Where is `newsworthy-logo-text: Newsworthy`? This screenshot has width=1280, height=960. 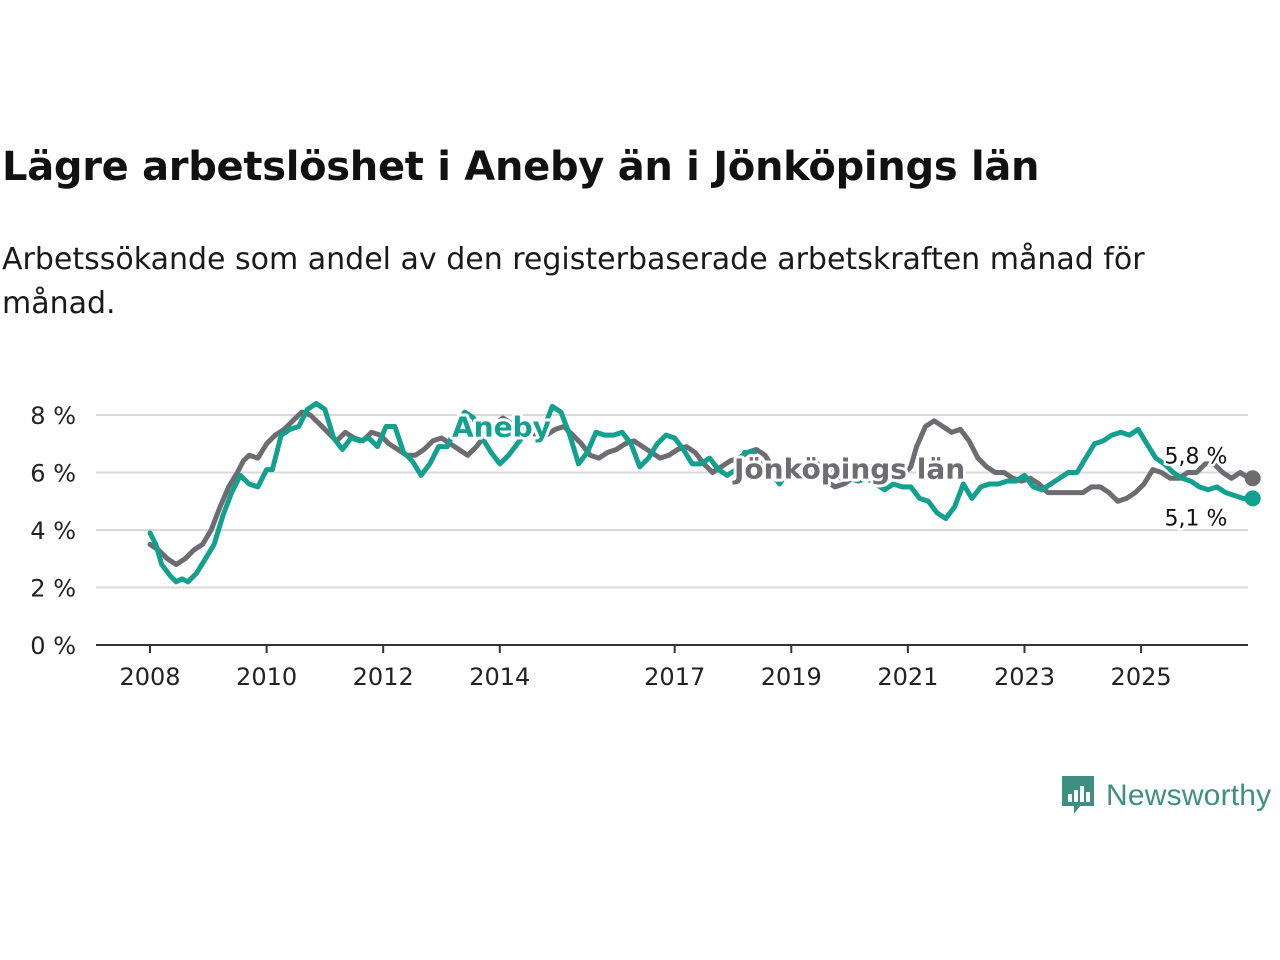 newsworthy-logo-text: Newsworthy is located at coordinates (1189, 795).